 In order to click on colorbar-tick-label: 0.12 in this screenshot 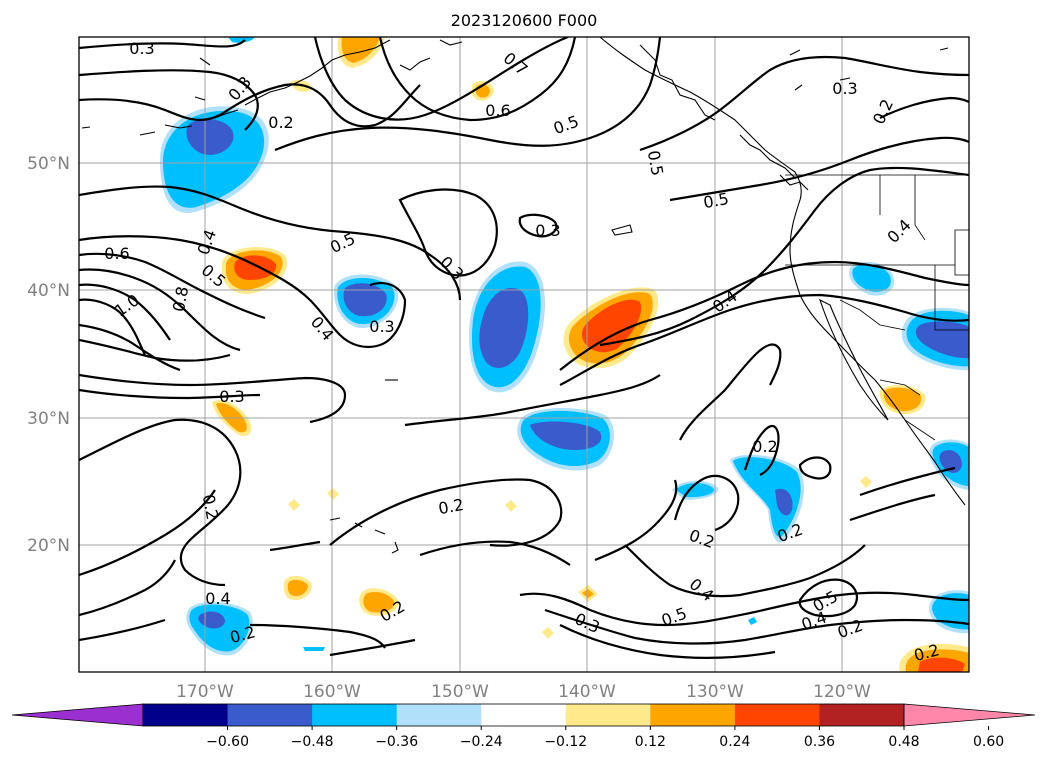, I will do `click(650, 742)`.